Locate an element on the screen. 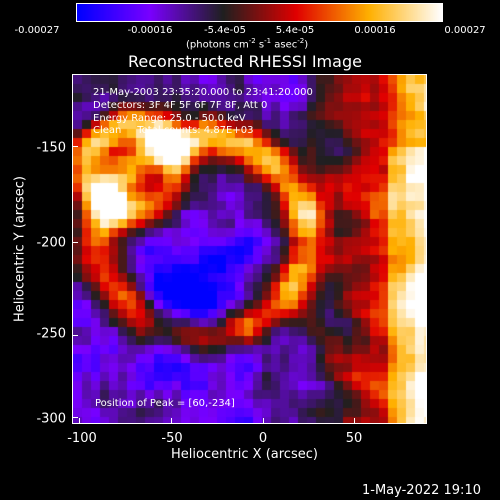 The image size is (500, 500). y-tick-label: -150 is located at coordinates (51, 148).